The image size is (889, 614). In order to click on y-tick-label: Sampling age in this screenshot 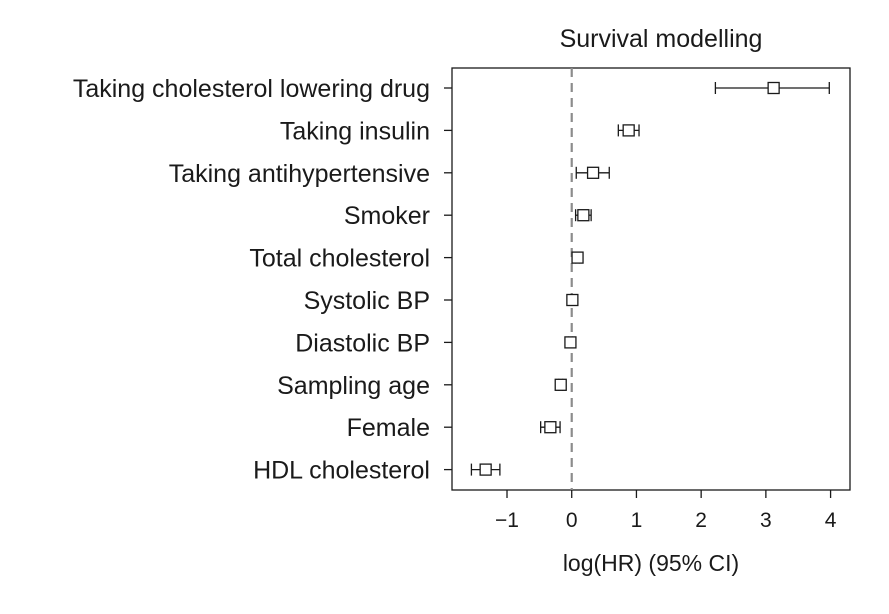, I will do `click(353, 386)`.